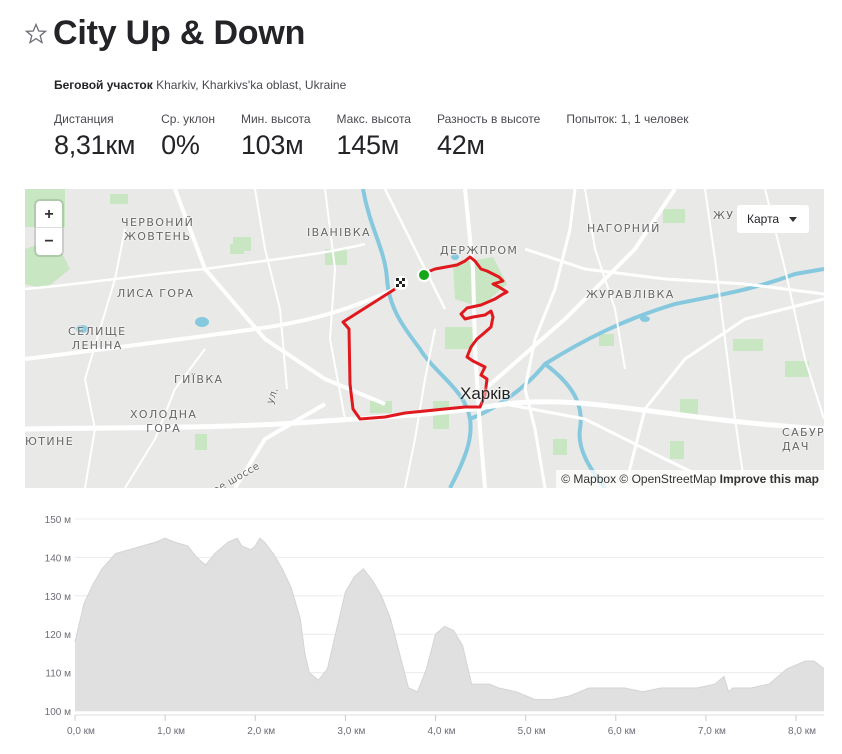 Image resolution: width=842 pixels, height=754 pixels. What do you see at coordinates (81, 731) in the screenshot?
I see `x-tick-label: 0,0 км` at bounding box center [81, 731].